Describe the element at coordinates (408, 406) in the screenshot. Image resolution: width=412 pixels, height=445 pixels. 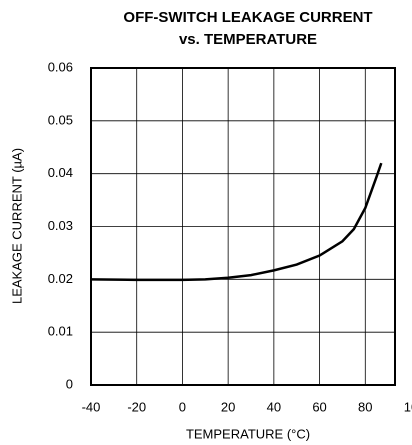
I see `x-tick-label: 10` at that location.